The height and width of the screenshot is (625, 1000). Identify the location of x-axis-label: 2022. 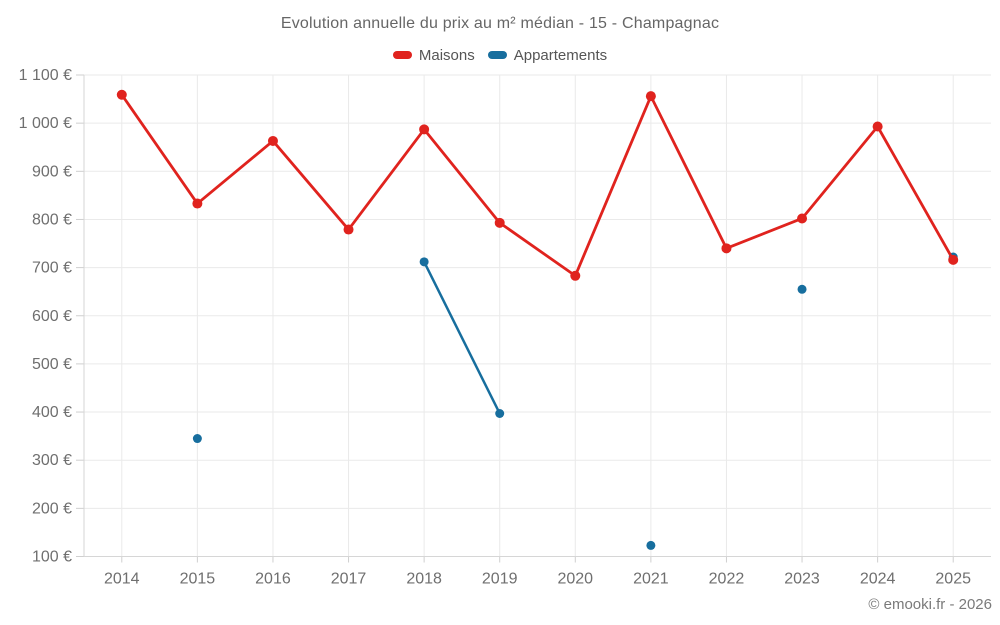
(727, 579).